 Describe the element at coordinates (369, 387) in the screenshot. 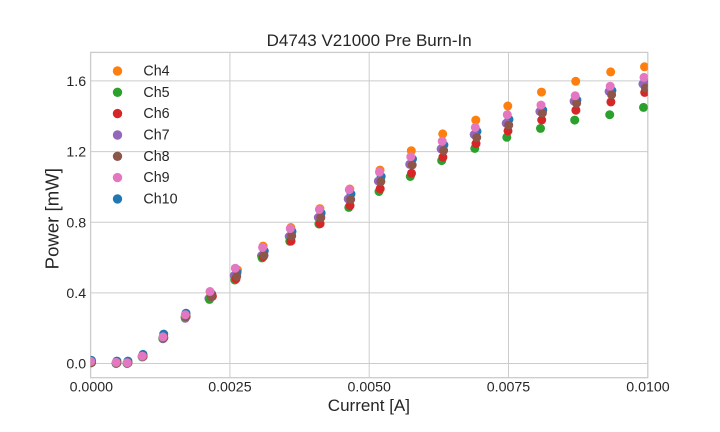

I see `svg-text: 0.0050` at that location.